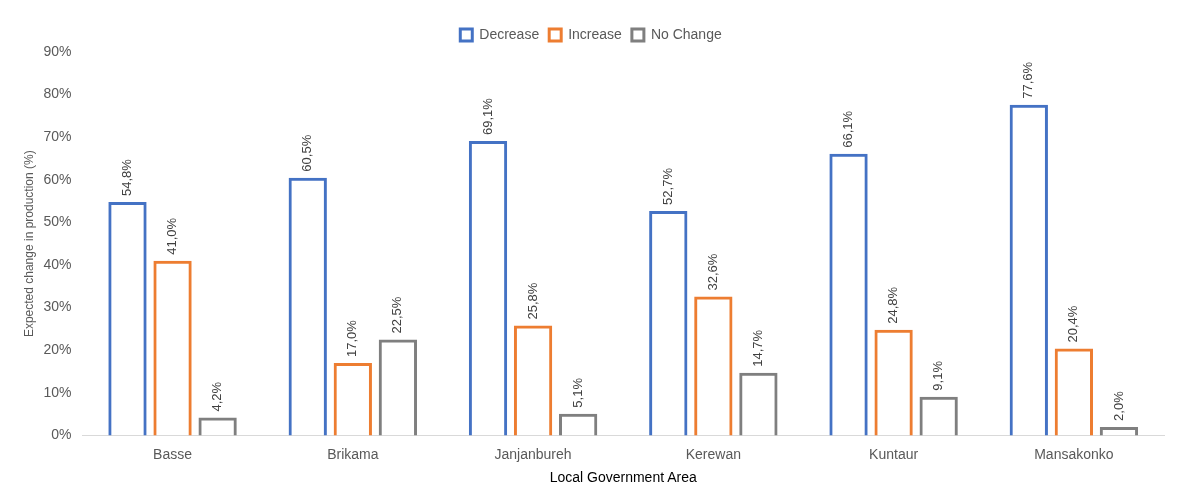  I want to click on x-tick-label: Brikama, so click(353, 453).